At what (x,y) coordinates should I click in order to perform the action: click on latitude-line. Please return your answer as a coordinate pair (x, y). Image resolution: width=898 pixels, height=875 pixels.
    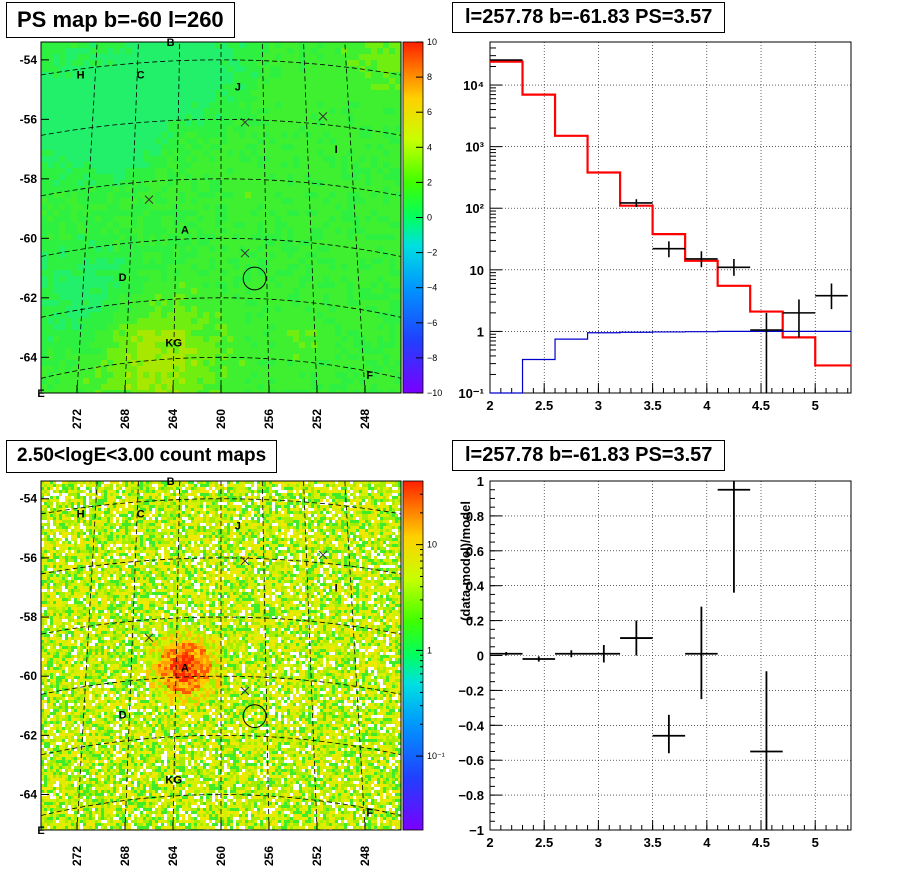
    Looking at the image, I should click on (221, 247).